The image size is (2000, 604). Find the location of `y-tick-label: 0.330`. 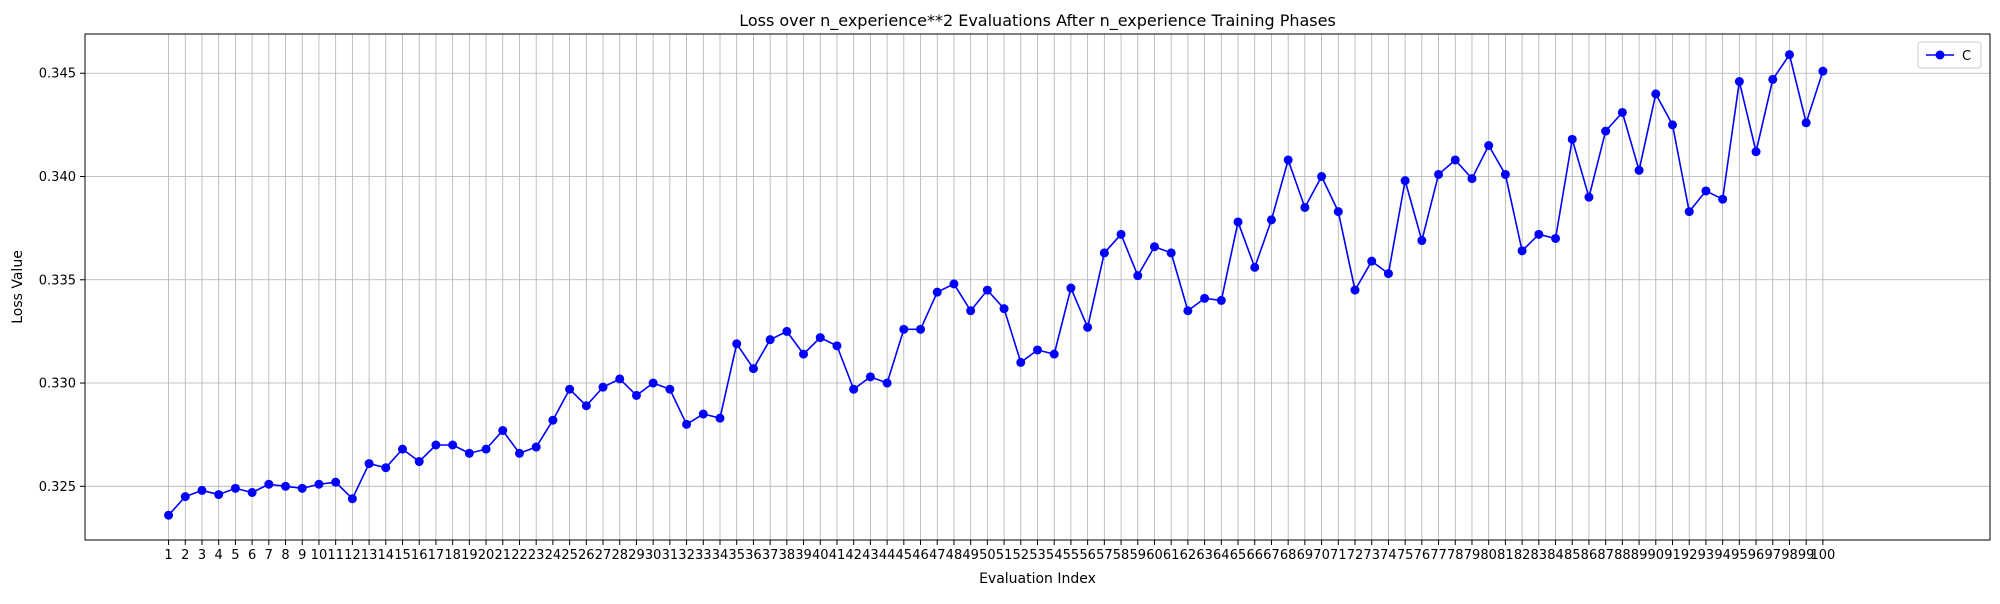

y-tick-label: 0.330 is located at coordinates (57, 384).